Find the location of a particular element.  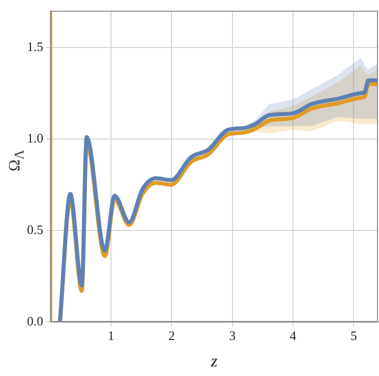

y-tick-label: 0.5 is located at coordinates (35, 229).